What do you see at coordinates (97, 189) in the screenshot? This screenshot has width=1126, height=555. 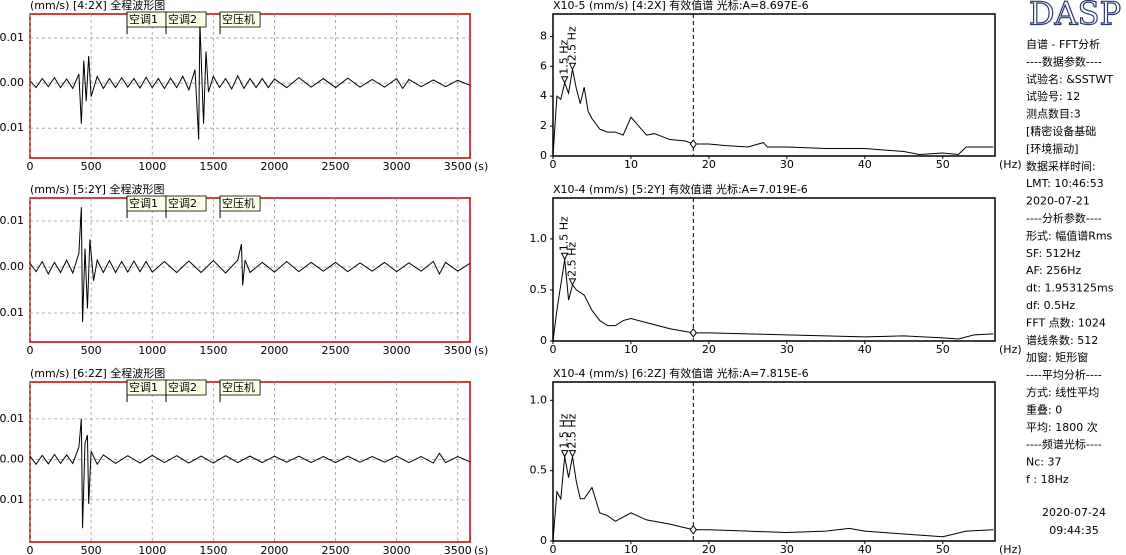 I see `chart-title: (mm/s) [5:2Y] 全程波形图` at bounding box center [97, 189].